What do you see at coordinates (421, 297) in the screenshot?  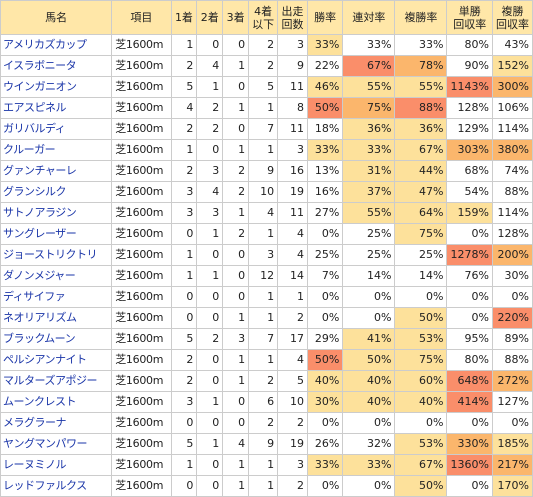 I see `show-rate-cell: 0%` at bounding box center [421, 297].